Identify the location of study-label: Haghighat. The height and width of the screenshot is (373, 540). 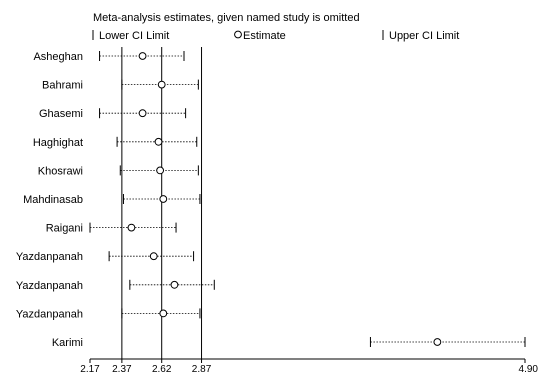
(58, 143).